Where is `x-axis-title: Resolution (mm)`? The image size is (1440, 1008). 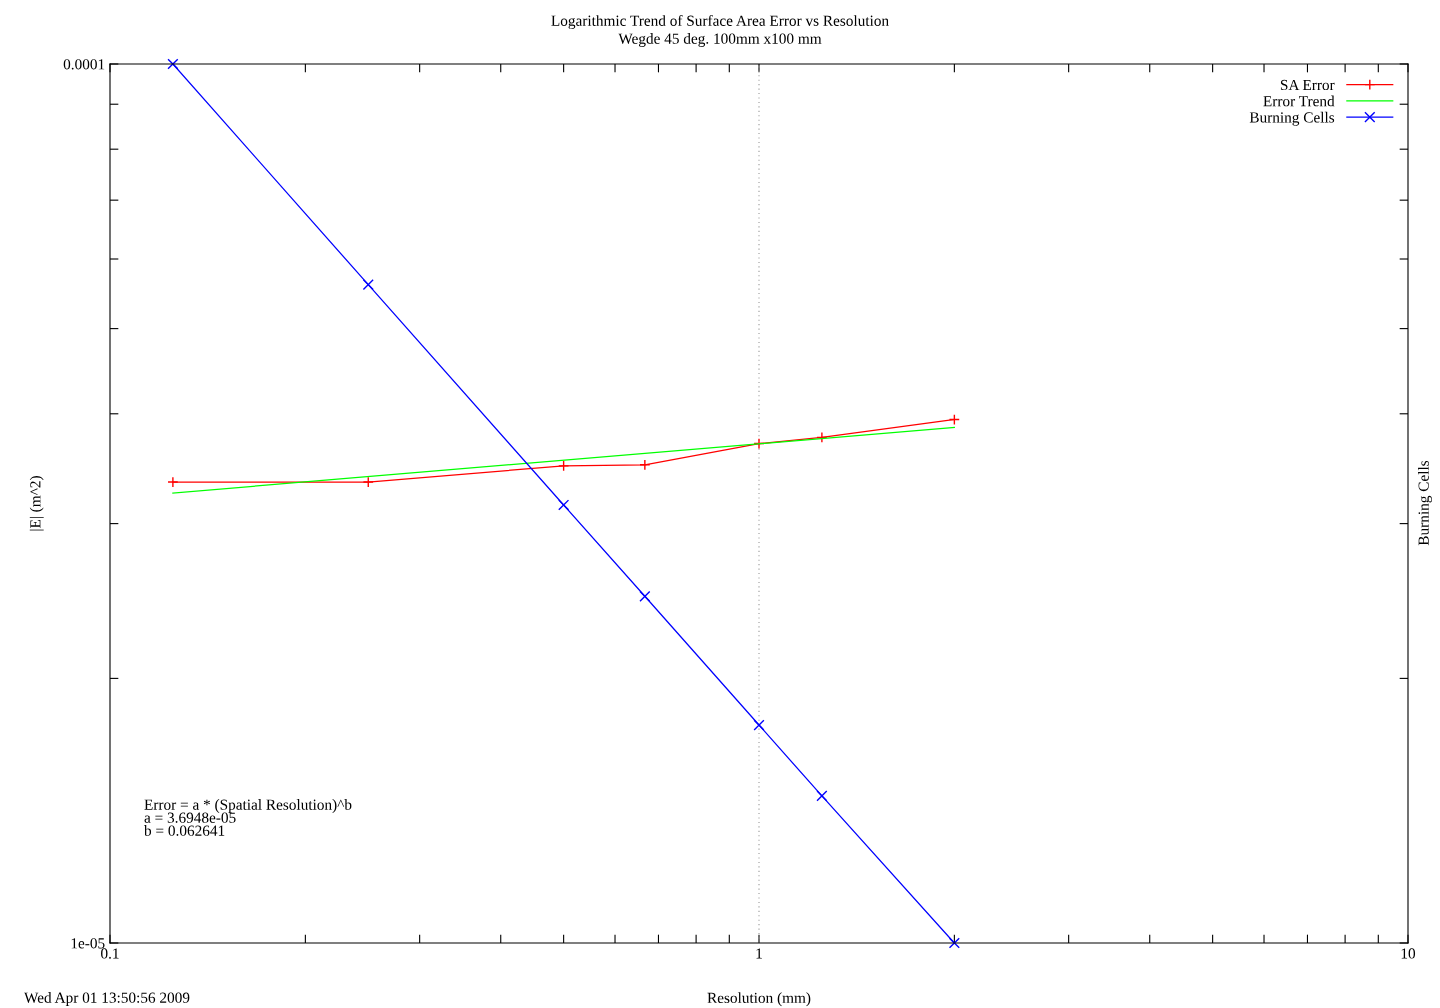 x-axis-title: Resolution (mm) is located at coordinates (759, 999).